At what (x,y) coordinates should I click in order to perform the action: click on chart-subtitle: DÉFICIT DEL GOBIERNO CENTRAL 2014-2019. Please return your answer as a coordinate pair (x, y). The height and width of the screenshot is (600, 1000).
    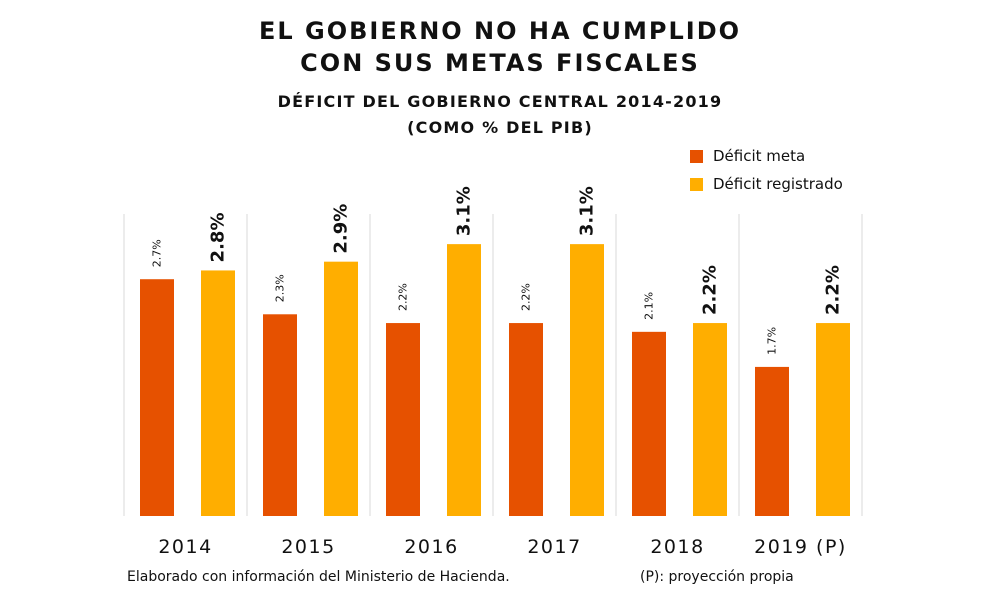
    Looking at the image, I should click on (500, 101).